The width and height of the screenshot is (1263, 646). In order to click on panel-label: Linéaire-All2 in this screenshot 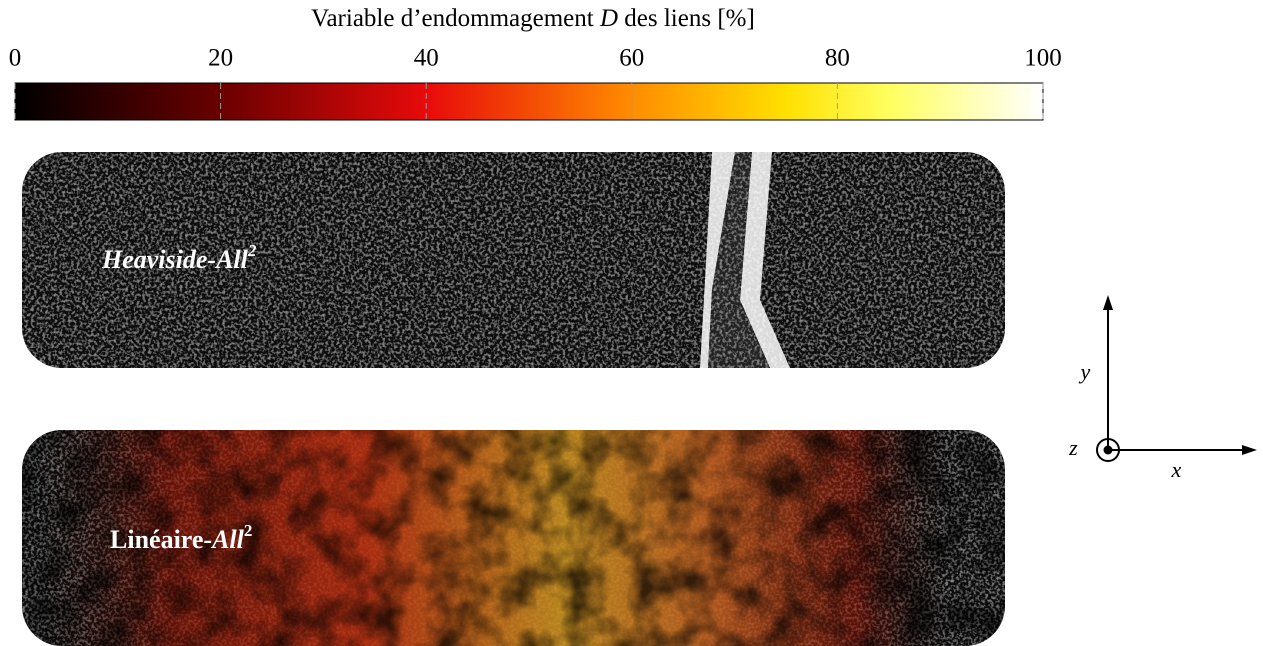, I will do `click(181, 537)`.